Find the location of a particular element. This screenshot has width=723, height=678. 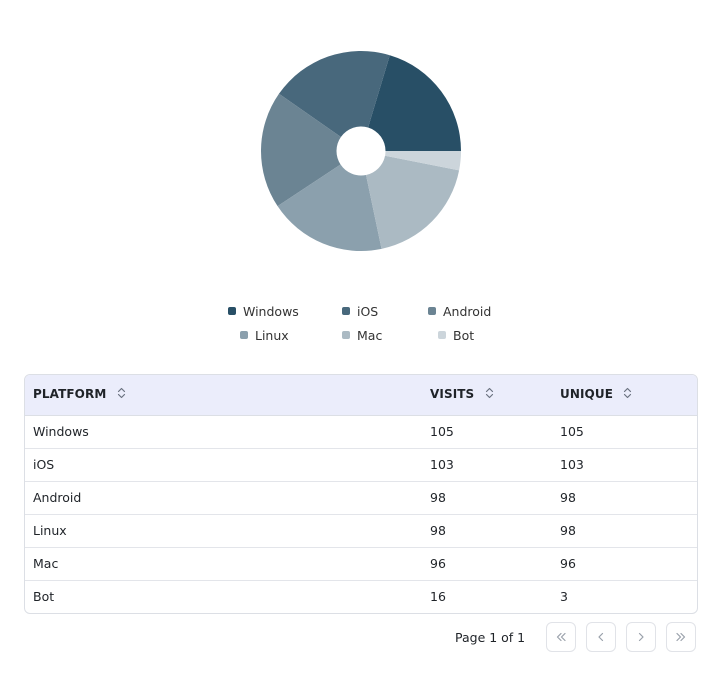

cell-unique: 3 is located at coordinates (564, 596).